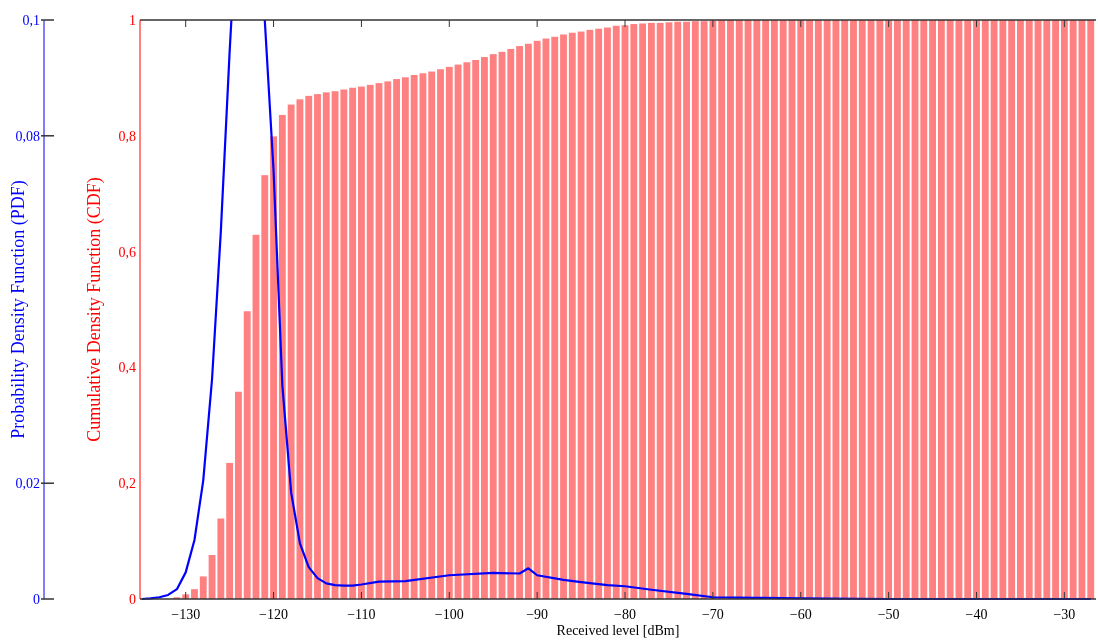 The height and width of the screenshot is (640, 1098). I want to click on y-tick-label: 0,1, so click(31, 20).